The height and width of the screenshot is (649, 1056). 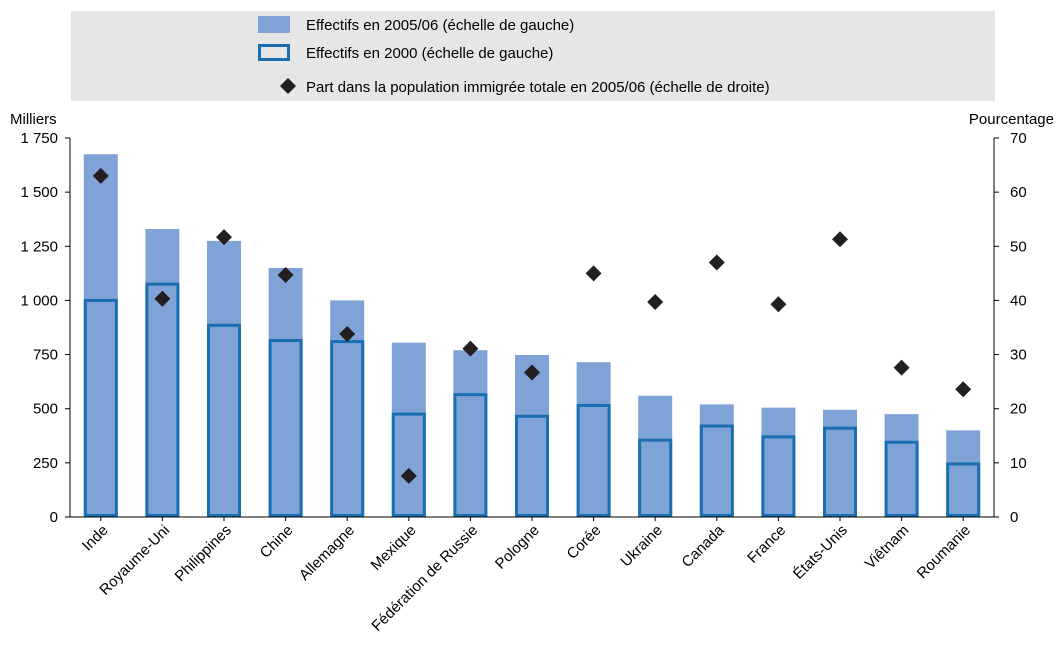 What do you see at coordinates (327, 553) in the screenshot?
I see `category-label: Allemagne` at bounding box center [327, 553].